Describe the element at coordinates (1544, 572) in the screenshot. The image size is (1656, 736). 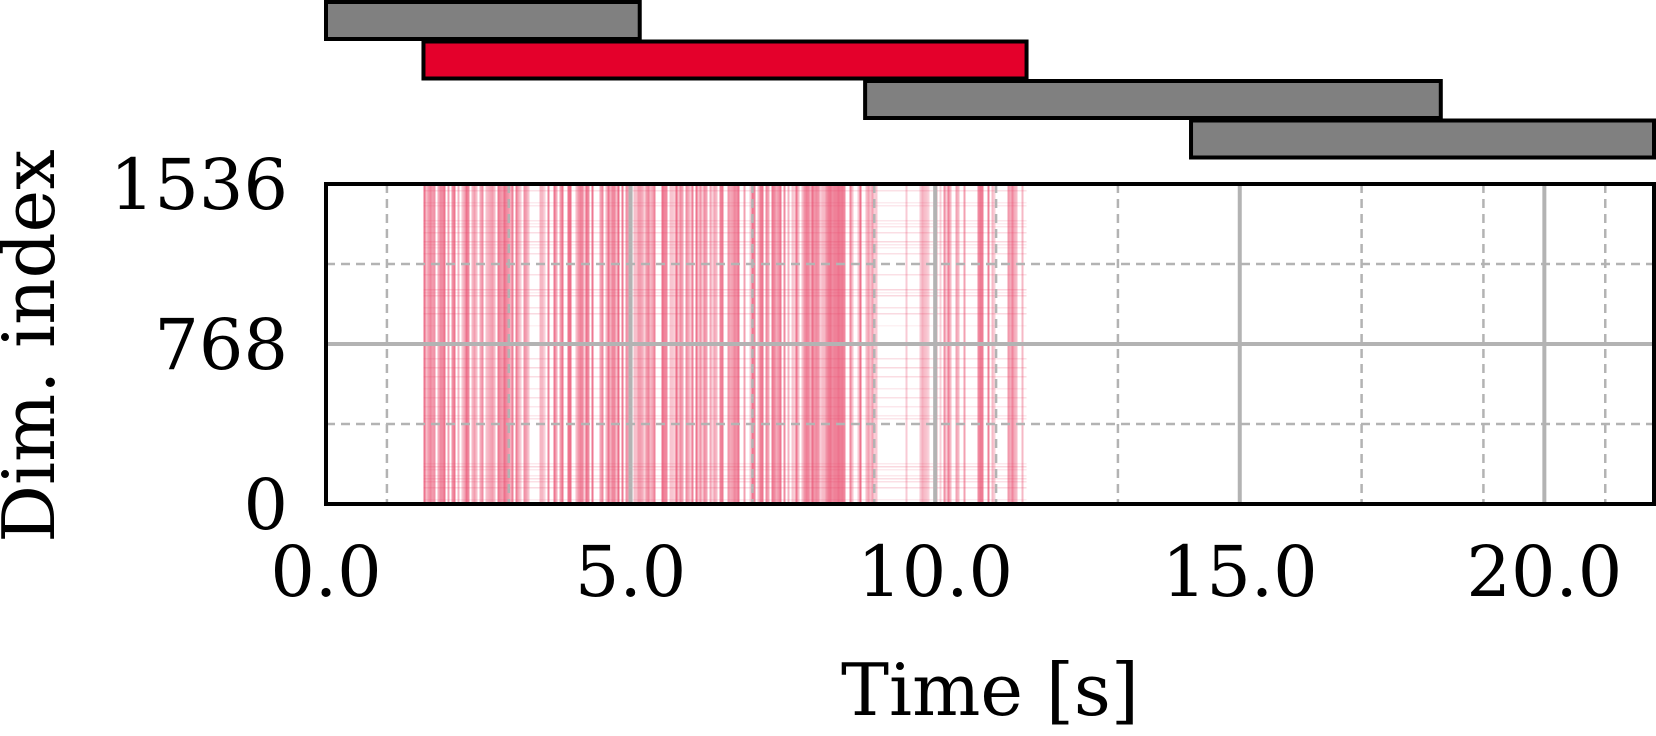
I see `x-tick-label: 20.0` at that location.